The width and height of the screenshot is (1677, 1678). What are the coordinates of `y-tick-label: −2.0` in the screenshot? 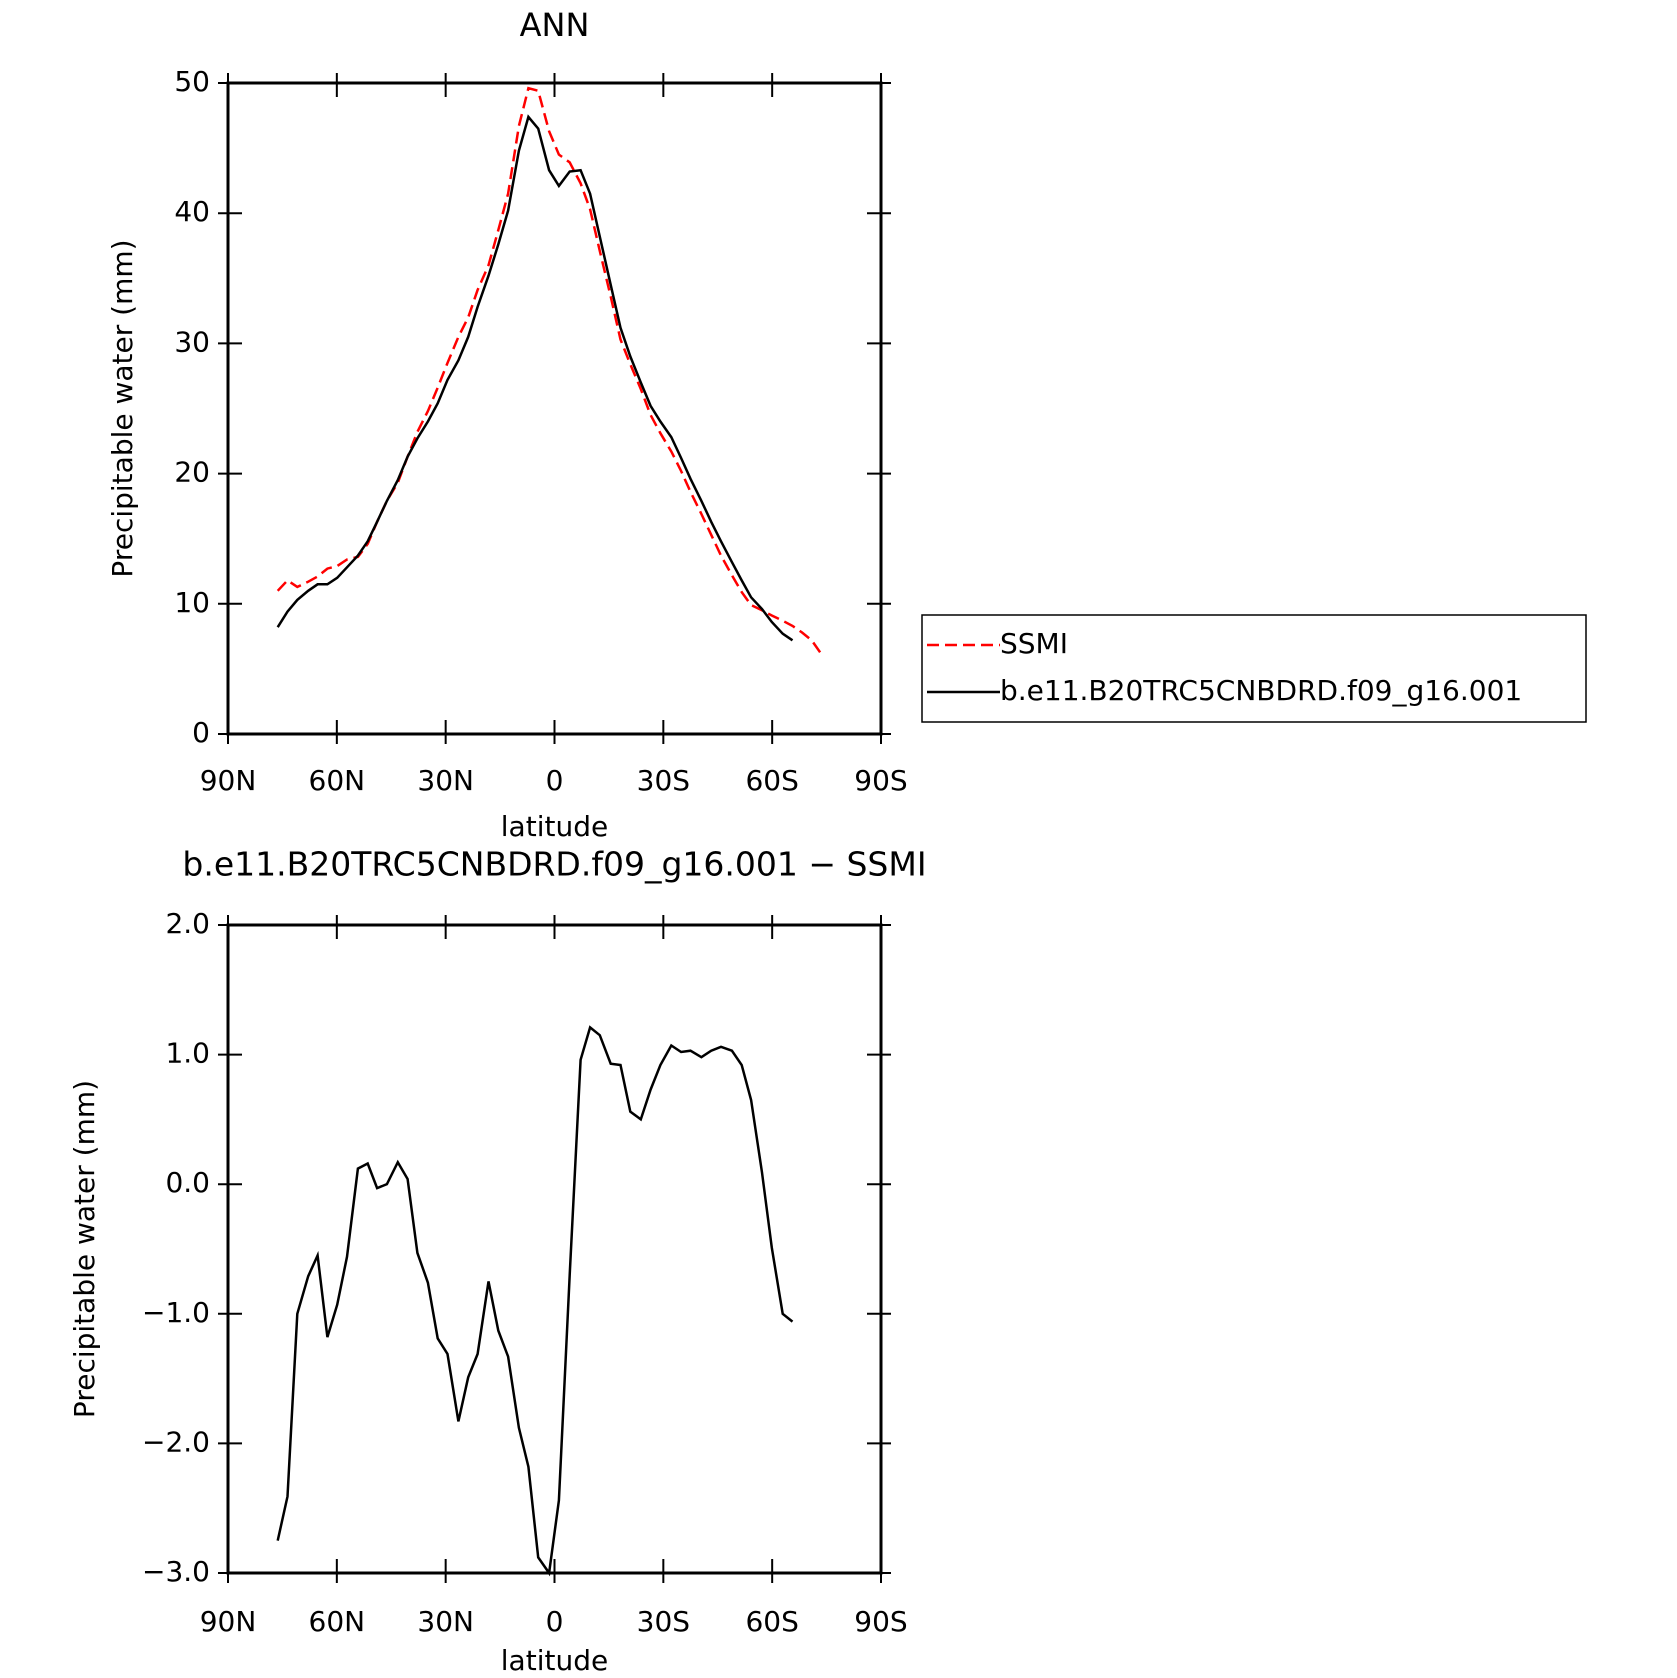 It's located at (176, 1441).